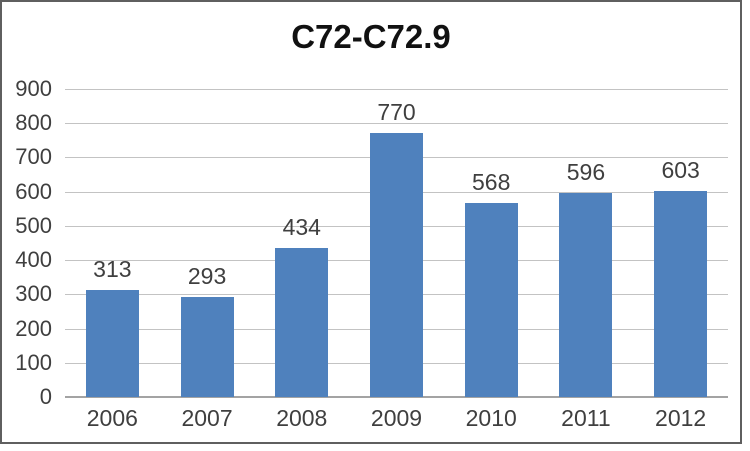 The width and height of the screenshot is (750, 451). Describe the element at coordinates (586, 418) in the screenshot. I see `x-axis-tick-label: 2011` at that location.